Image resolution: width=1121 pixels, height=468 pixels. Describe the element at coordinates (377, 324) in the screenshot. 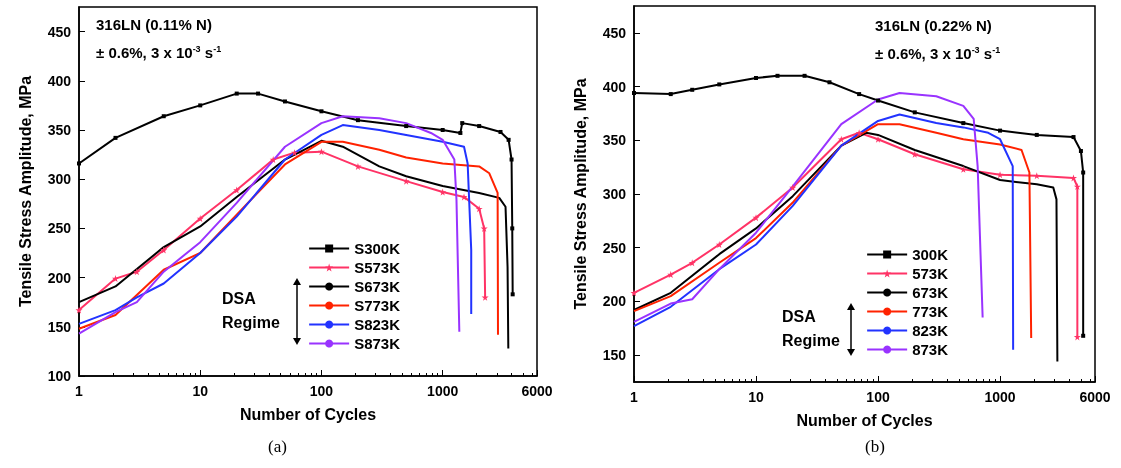

I see `legend-label: S823K` at that location.